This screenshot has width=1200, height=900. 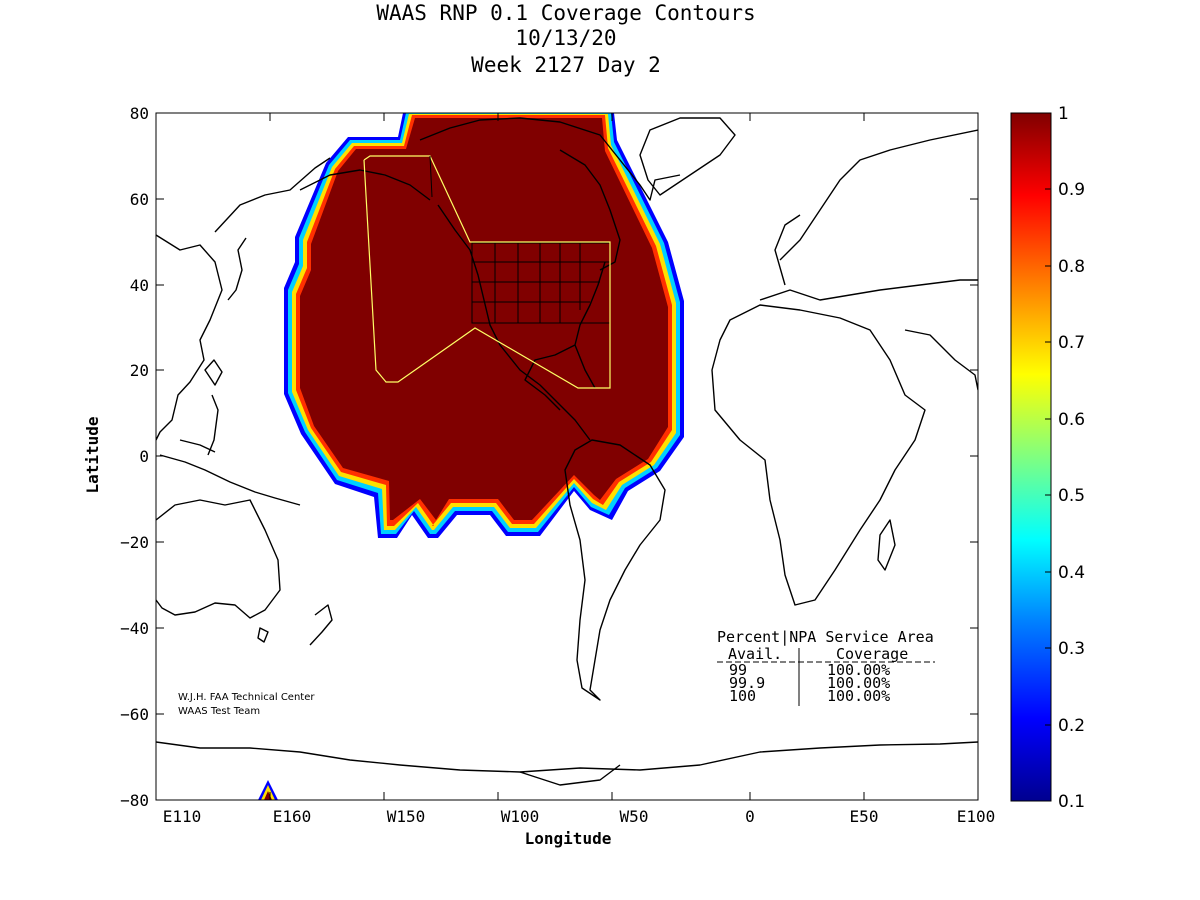 What do you see at coordinates (219, 711) in the screenshot?
I see `credit-line-2: WAAS Test Team` at bounding box center [219, 711].